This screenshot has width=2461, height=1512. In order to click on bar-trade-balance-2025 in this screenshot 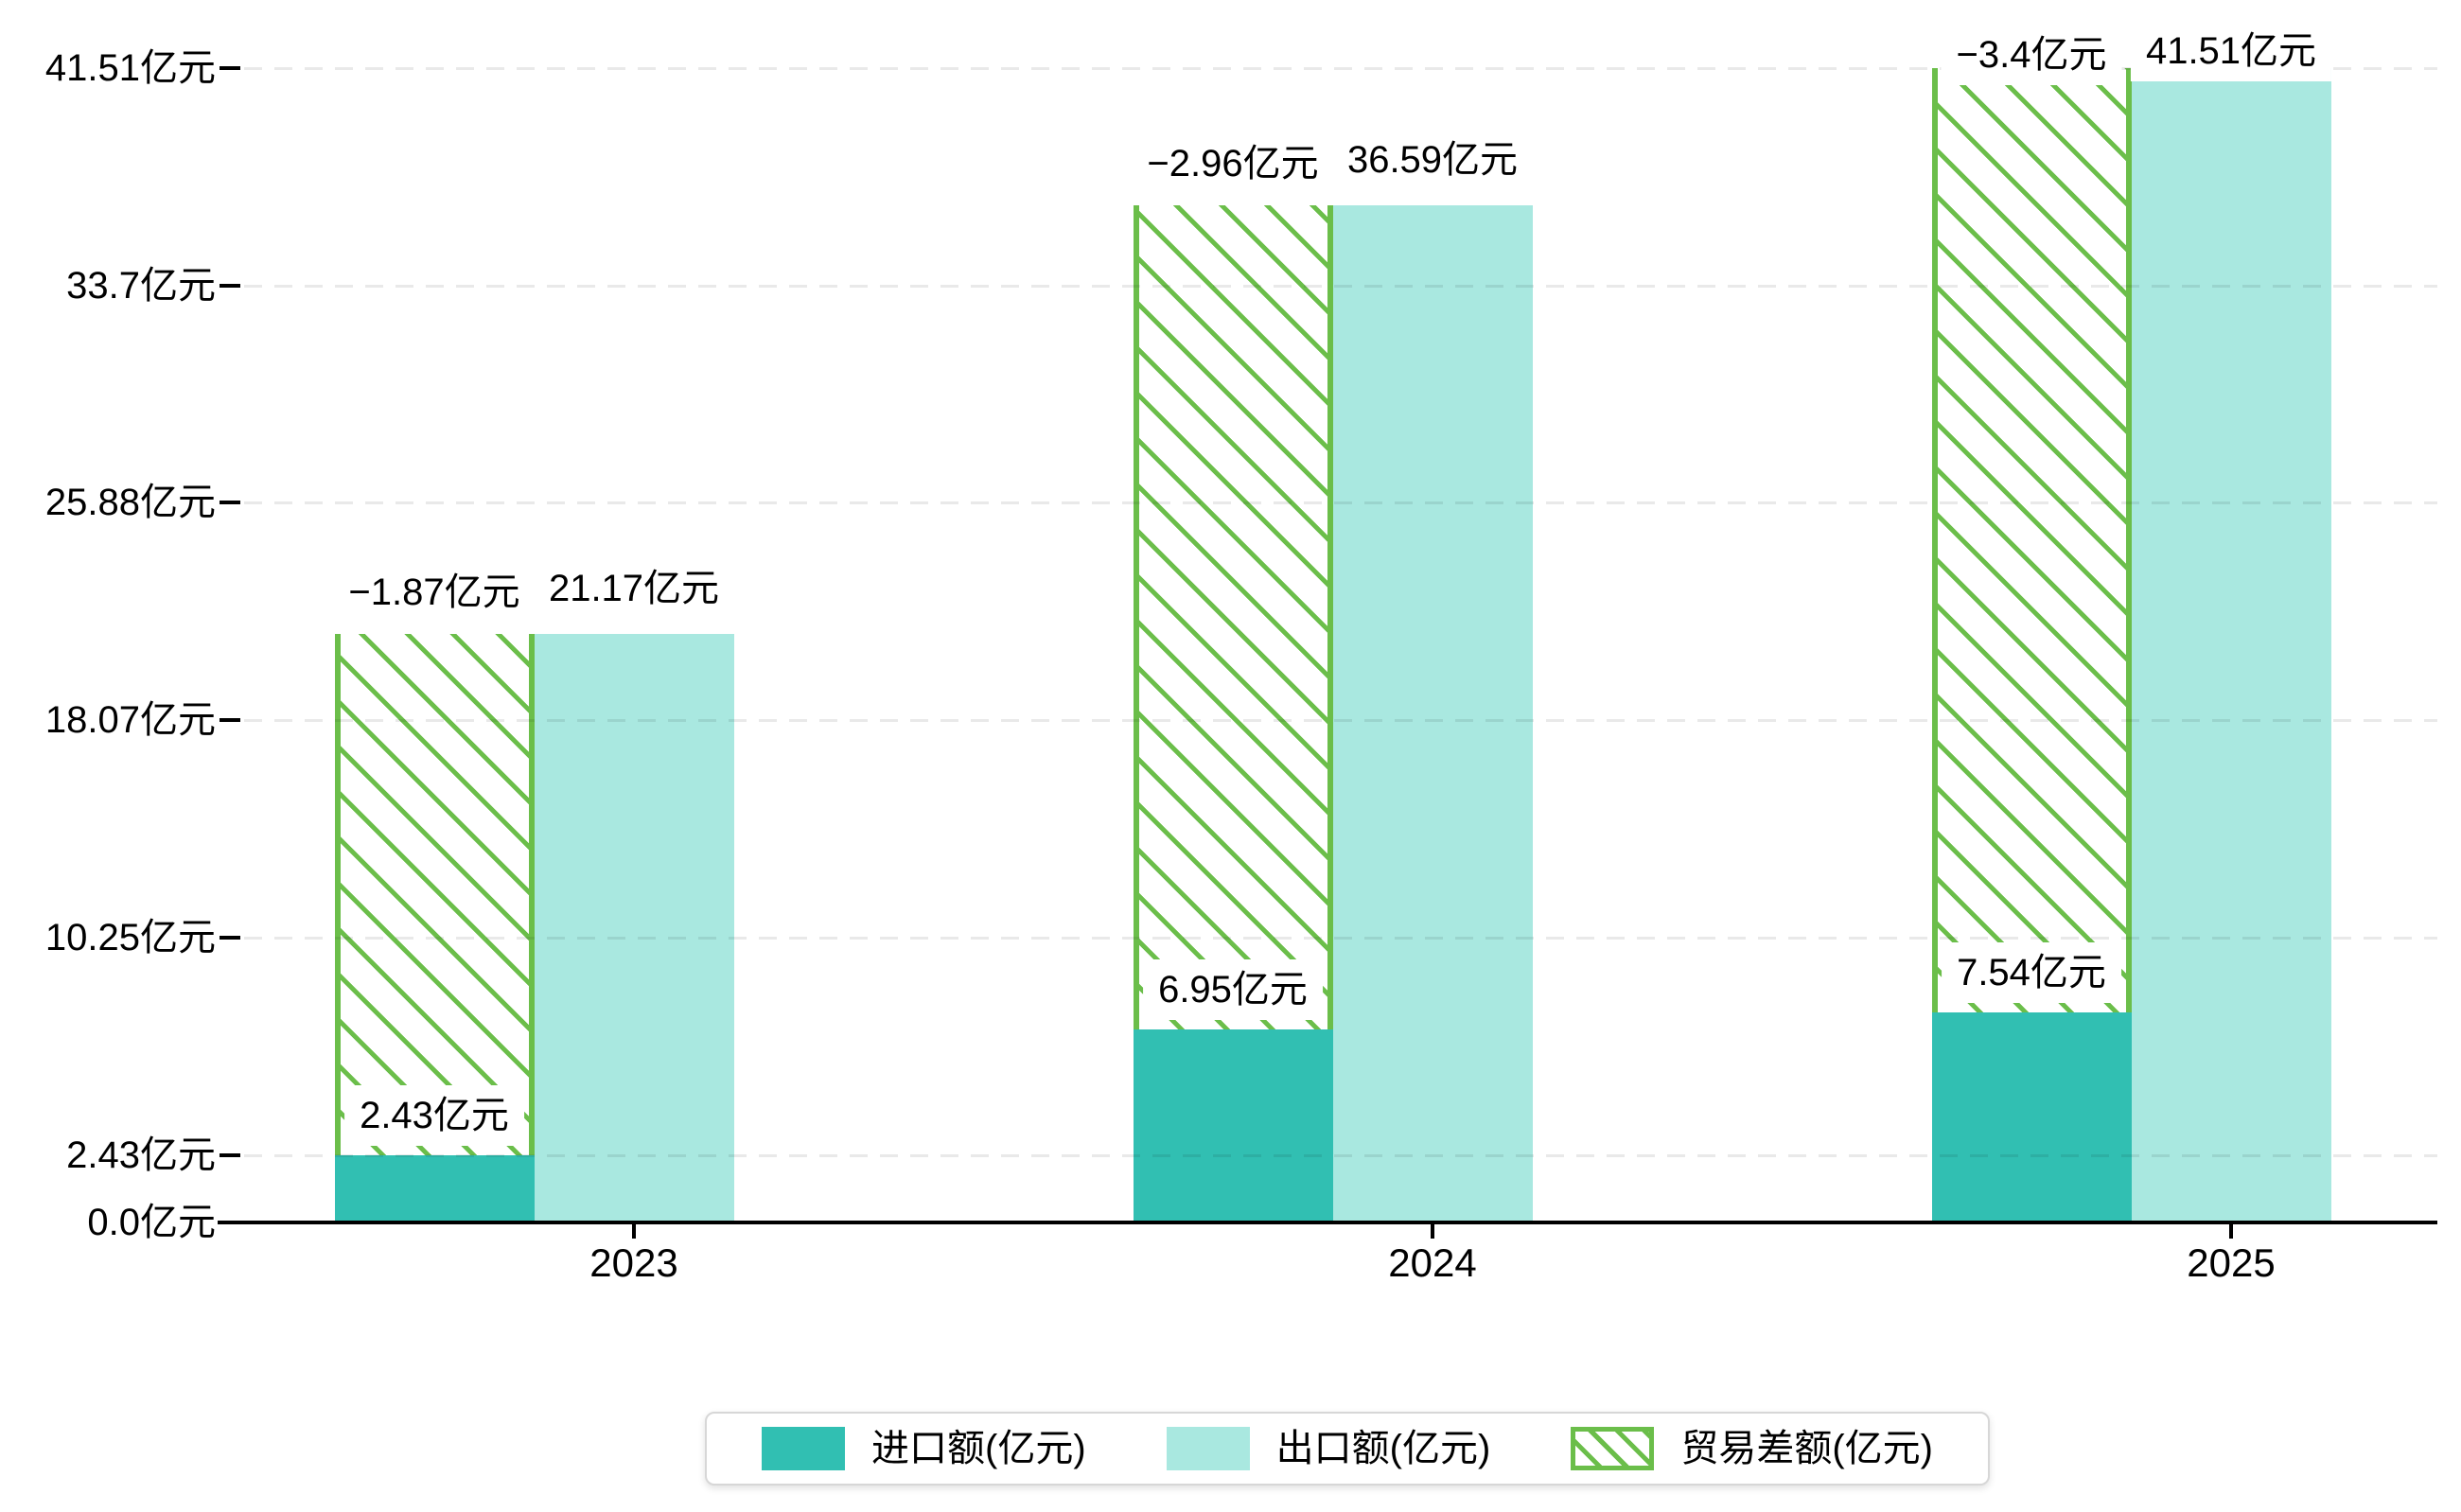, I will do `click(2031, 541)`.